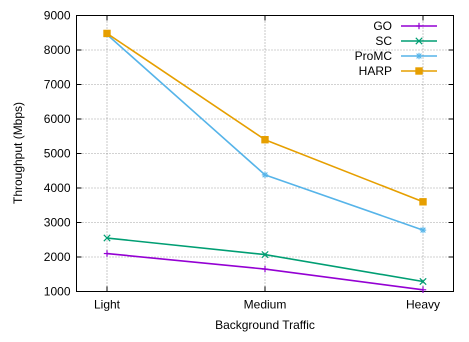  What do you see at coordinates (383, 41) in the screenshot?
I see `legend-label-sc: SC` at bounding box center [383, 41].